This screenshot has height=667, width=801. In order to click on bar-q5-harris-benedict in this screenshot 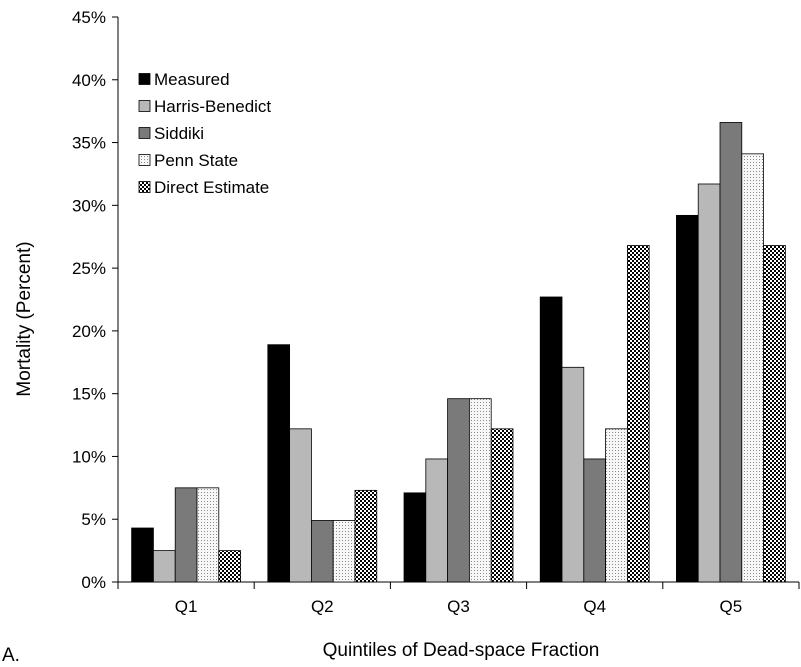, I will do `click(709, 383)`.